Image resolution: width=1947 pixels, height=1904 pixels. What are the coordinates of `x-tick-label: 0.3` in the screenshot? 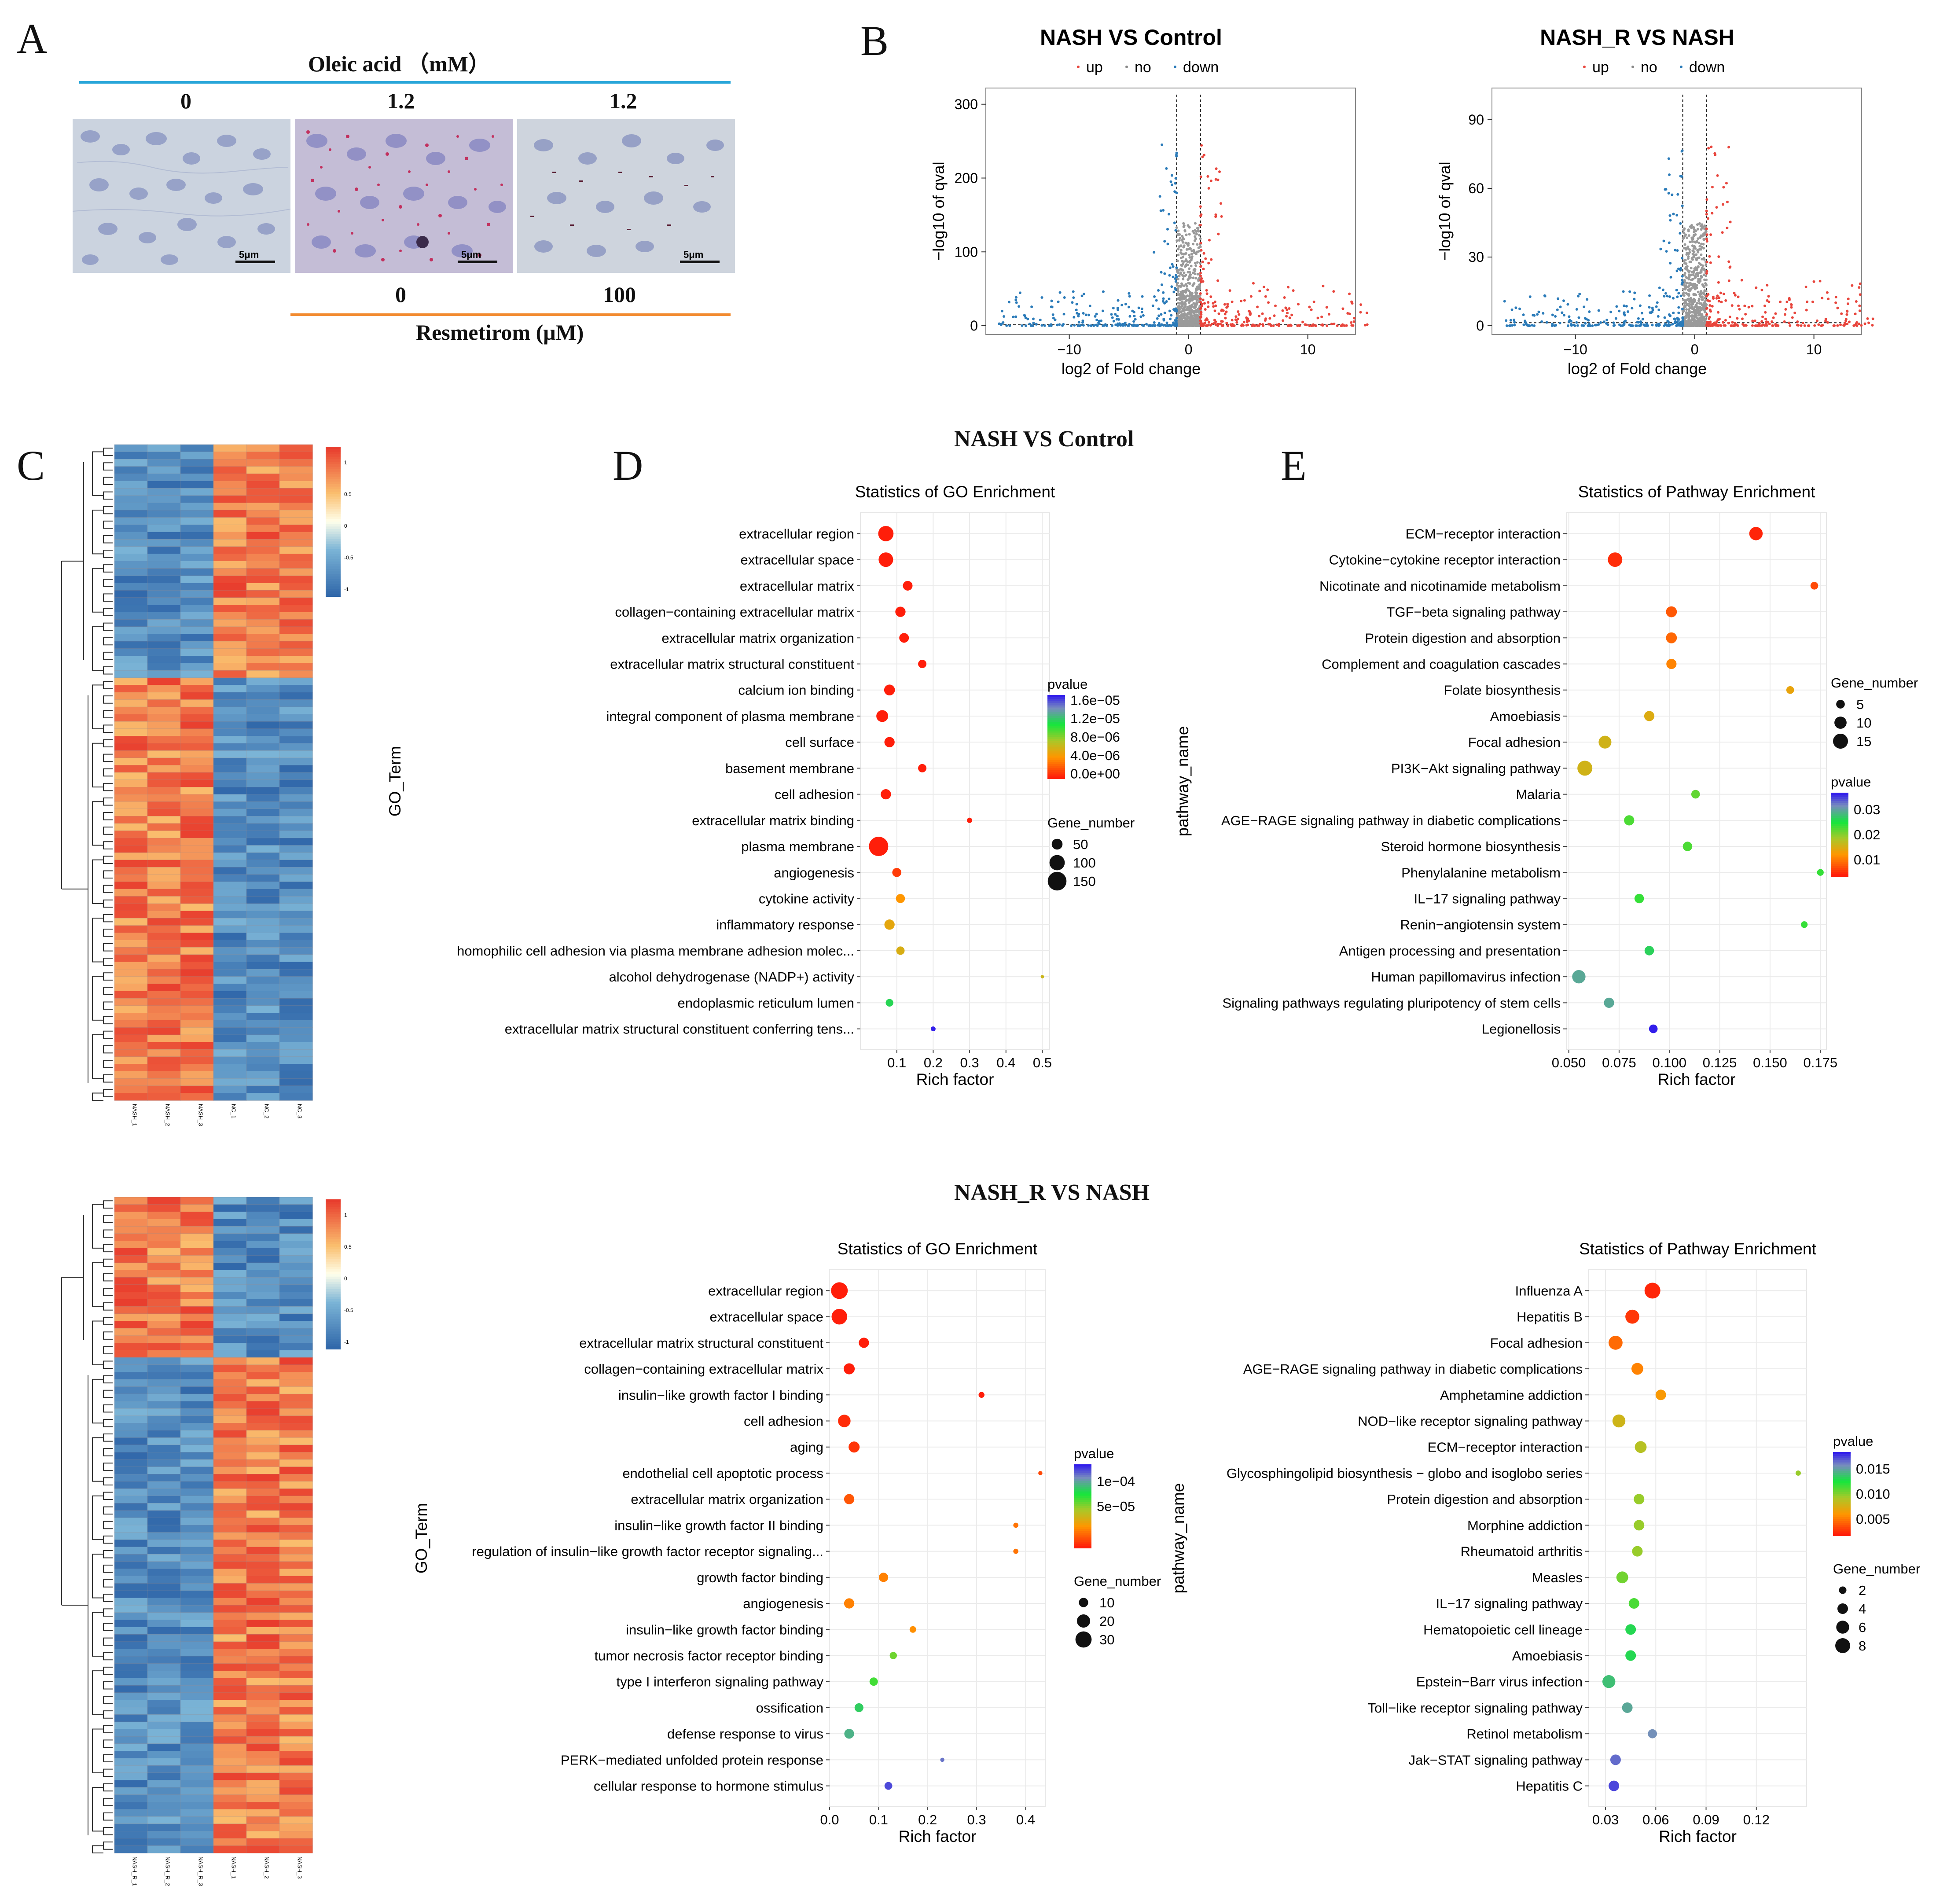 It's located at (969, 1062).